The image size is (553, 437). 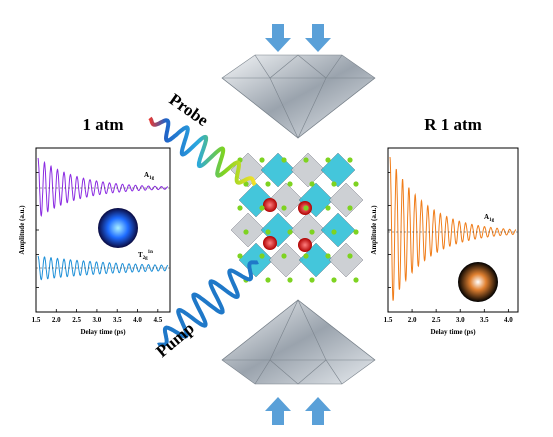 I want to click on crystal-structure, so click(x=297, y=217).